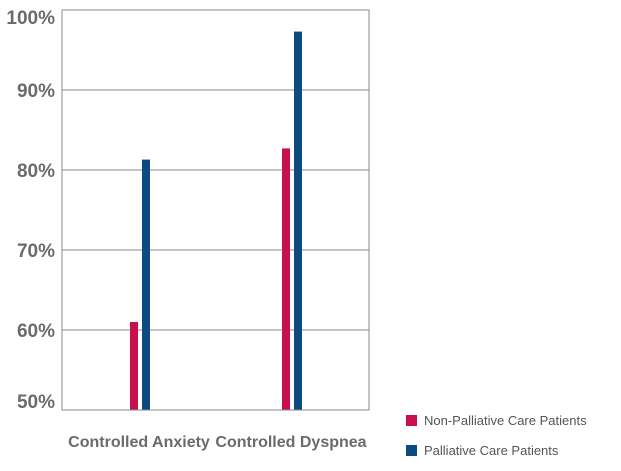  Describe the element at coordinates (290, 442) in the screenshot. I see `x-category-label: Controlled Dyspnea` at that location.